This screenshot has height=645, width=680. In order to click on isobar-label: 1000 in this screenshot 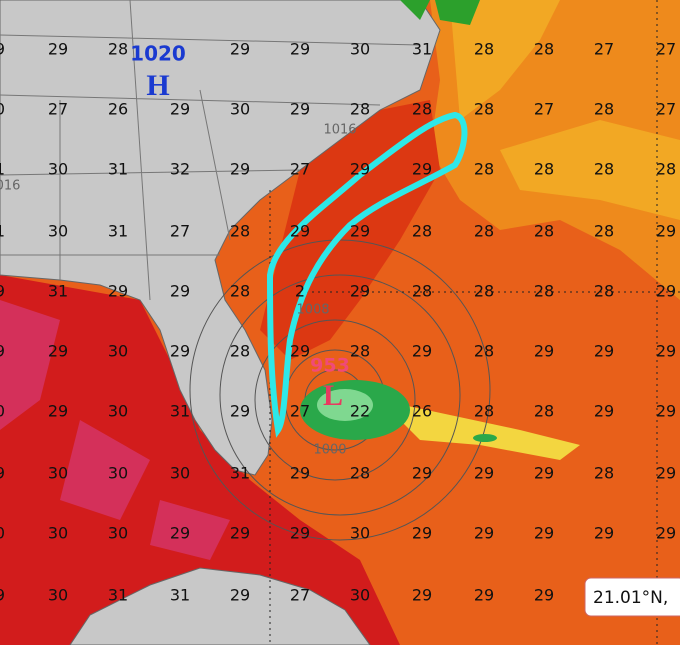, I will do `click(329, 450)`.